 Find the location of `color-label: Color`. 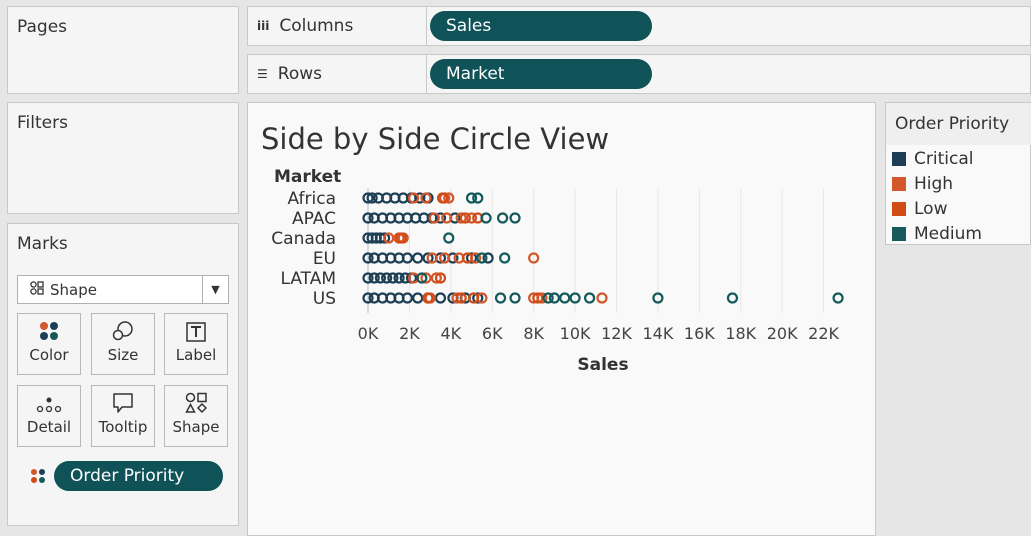

color-label: Color is located at coordinates (49, 355).